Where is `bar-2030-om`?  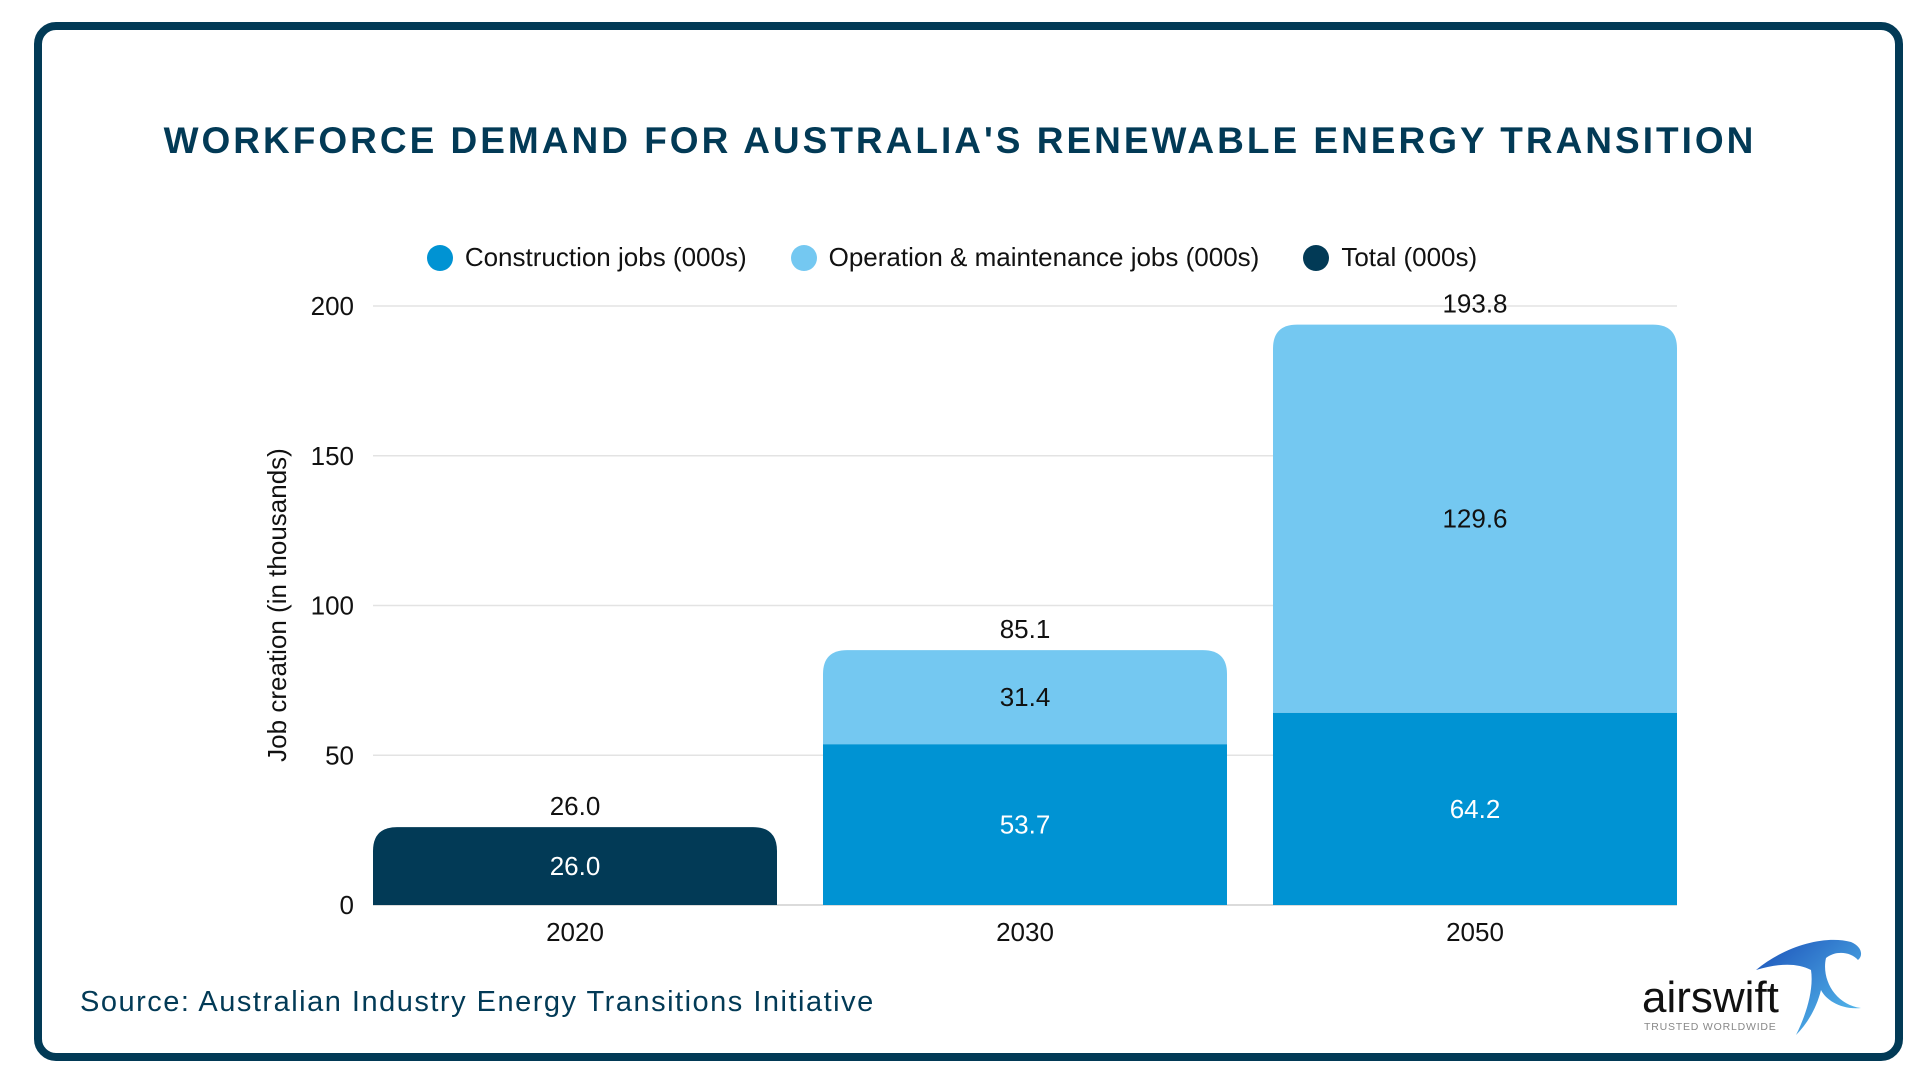
bar-2030-om is located at coordinates (1025, 697).